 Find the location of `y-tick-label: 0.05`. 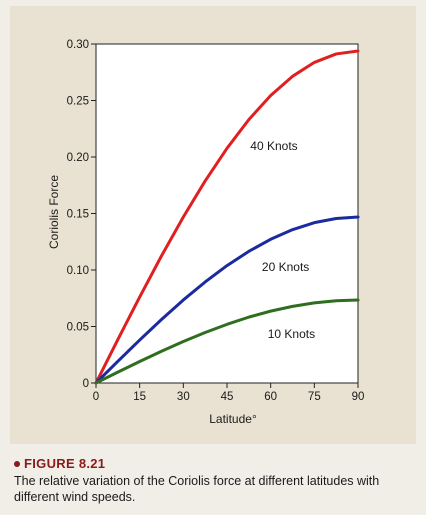

y-tick-label: 0.05 is located at coordinates (78, 328).